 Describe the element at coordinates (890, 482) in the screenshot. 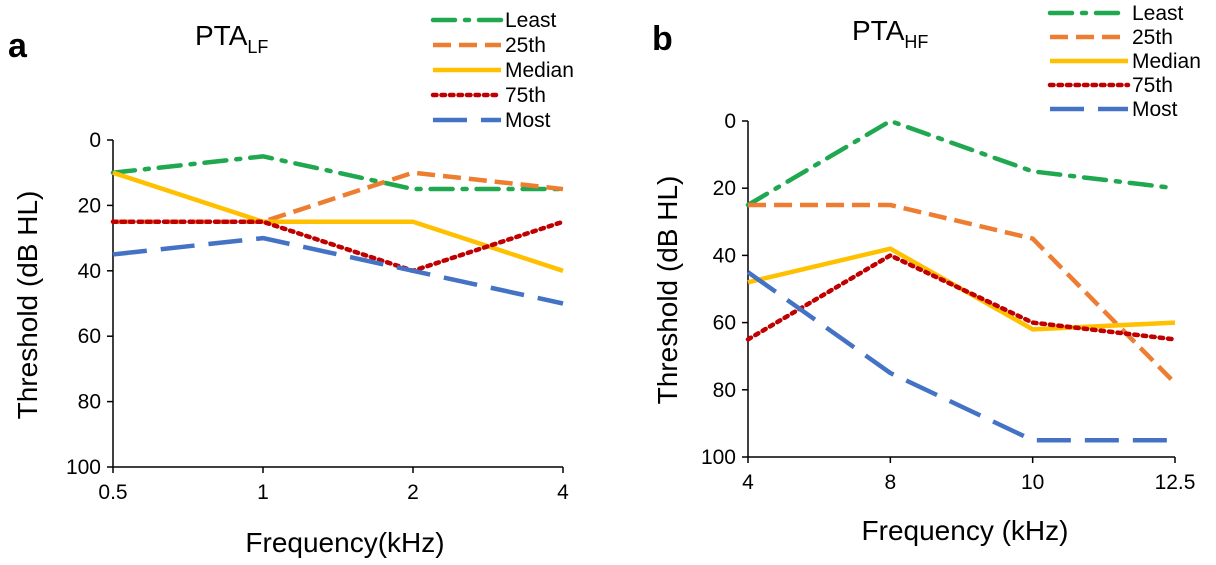

I see `panel-b-x-tick-label: 8` at that location.